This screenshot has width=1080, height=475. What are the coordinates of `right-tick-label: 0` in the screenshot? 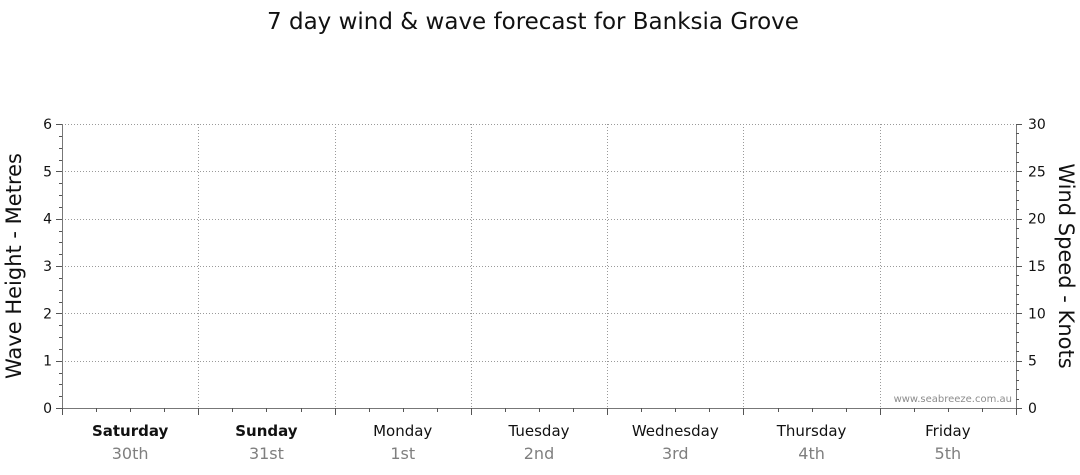 It's located at (1032, 409).